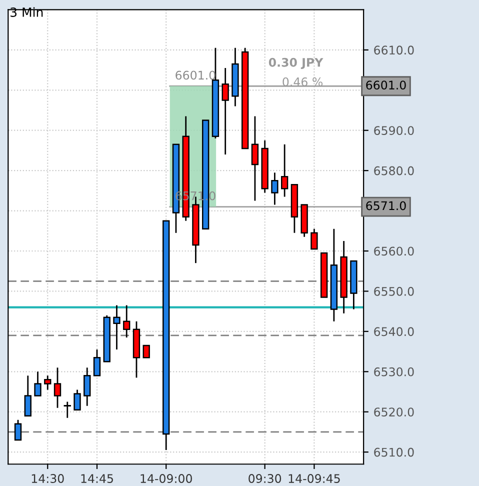 This screenshot has width=479, height=486. I want to click on y-tick-label: 6560.0, so click(394, 251).